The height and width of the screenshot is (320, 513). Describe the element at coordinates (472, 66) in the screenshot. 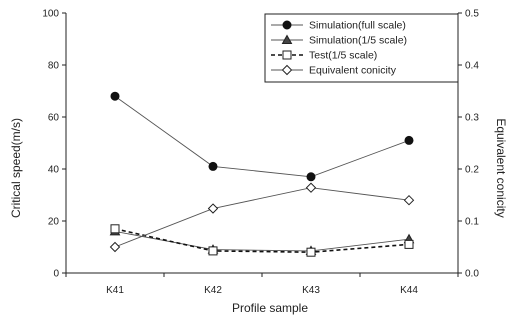

I see `y2-tick-label: 0.4` at that location.